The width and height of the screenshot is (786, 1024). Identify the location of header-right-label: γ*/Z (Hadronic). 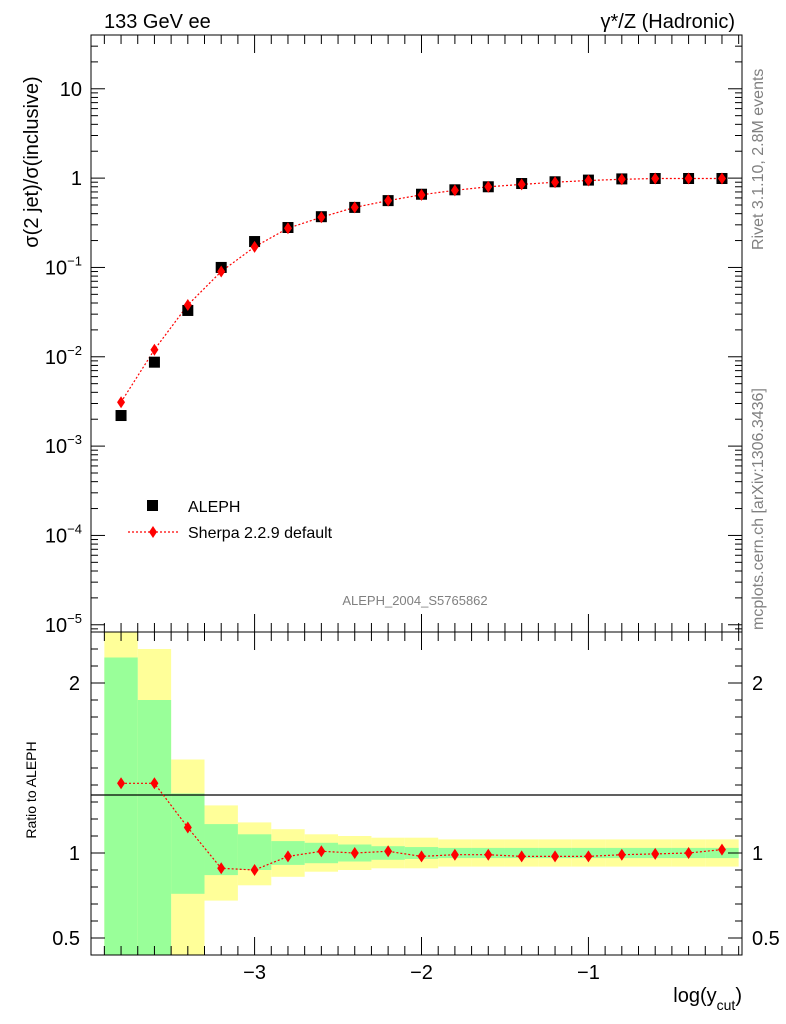
(668, 22).